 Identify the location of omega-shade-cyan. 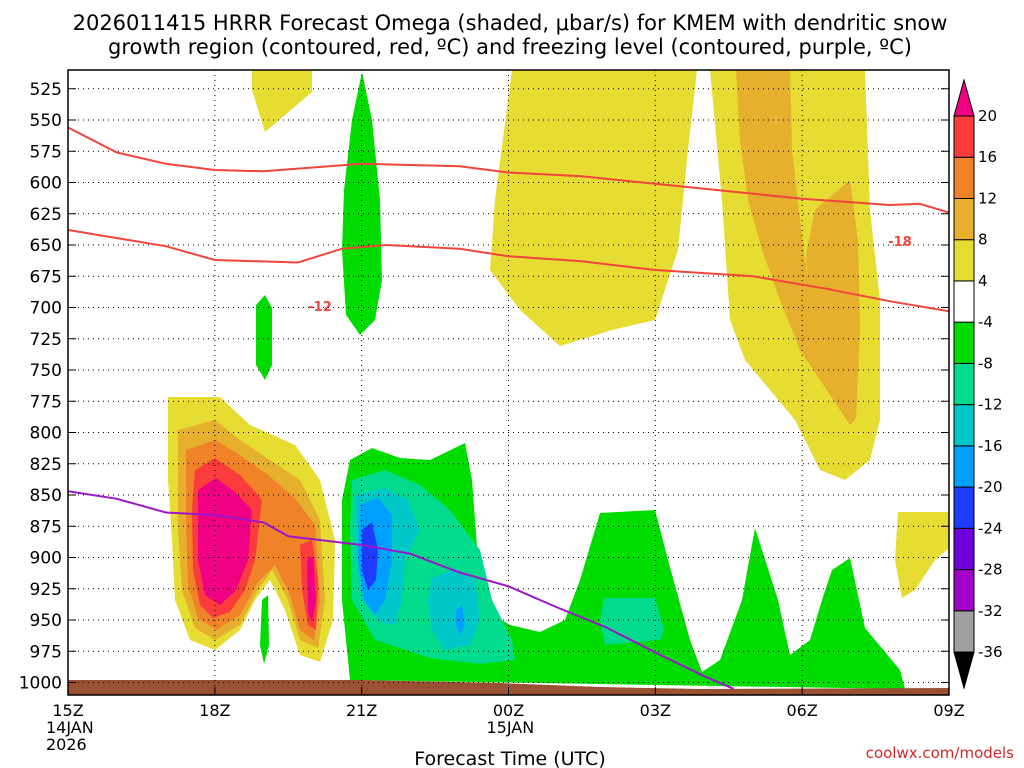
(454, 609).